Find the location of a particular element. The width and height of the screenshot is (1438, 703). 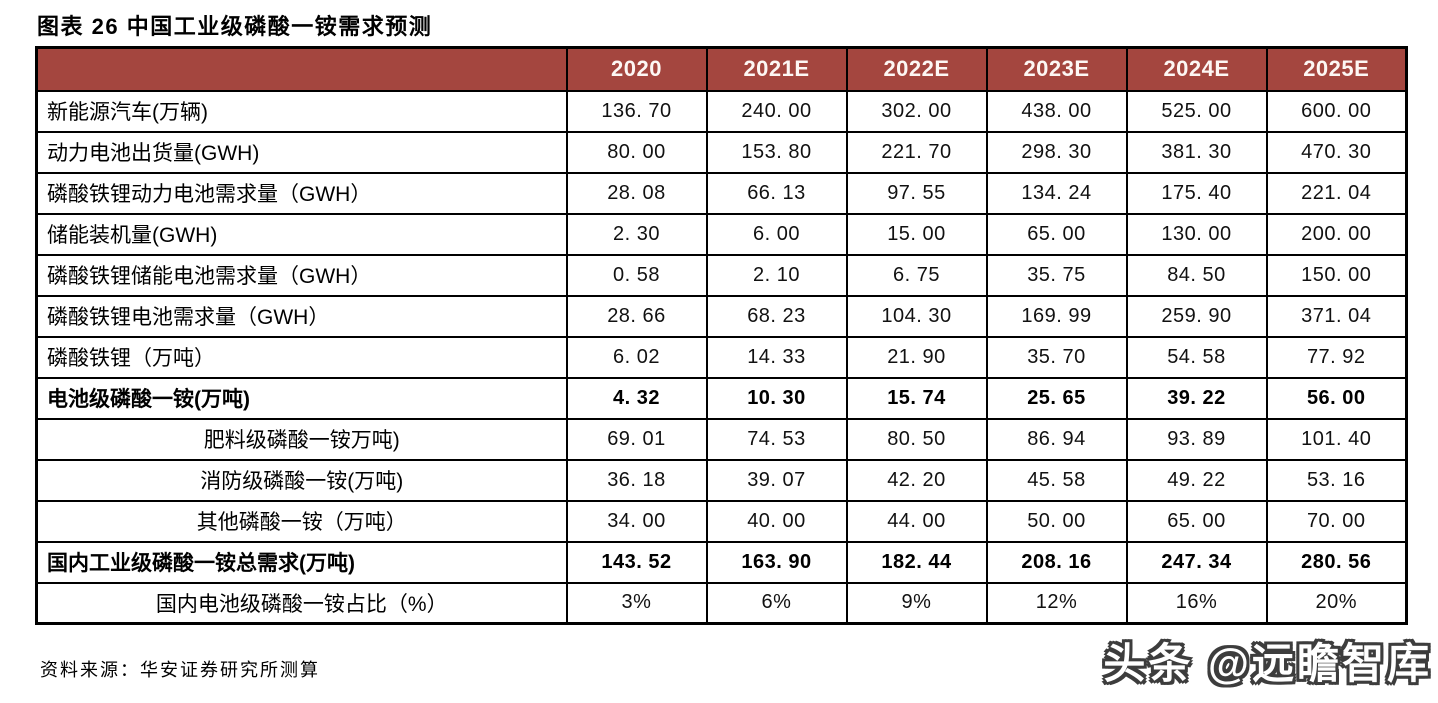

value-cell: 28. 08 is located at coordinates (636, 193).